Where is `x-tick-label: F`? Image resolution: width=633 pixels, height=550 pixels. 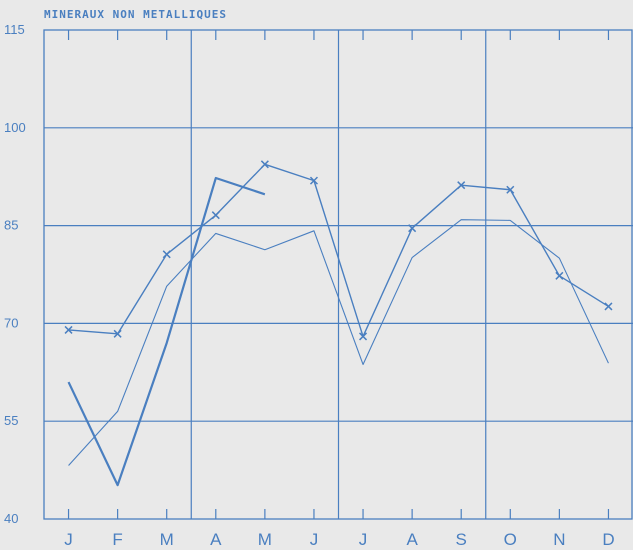
x-tick-label: F is located at coordinates (117, 539).